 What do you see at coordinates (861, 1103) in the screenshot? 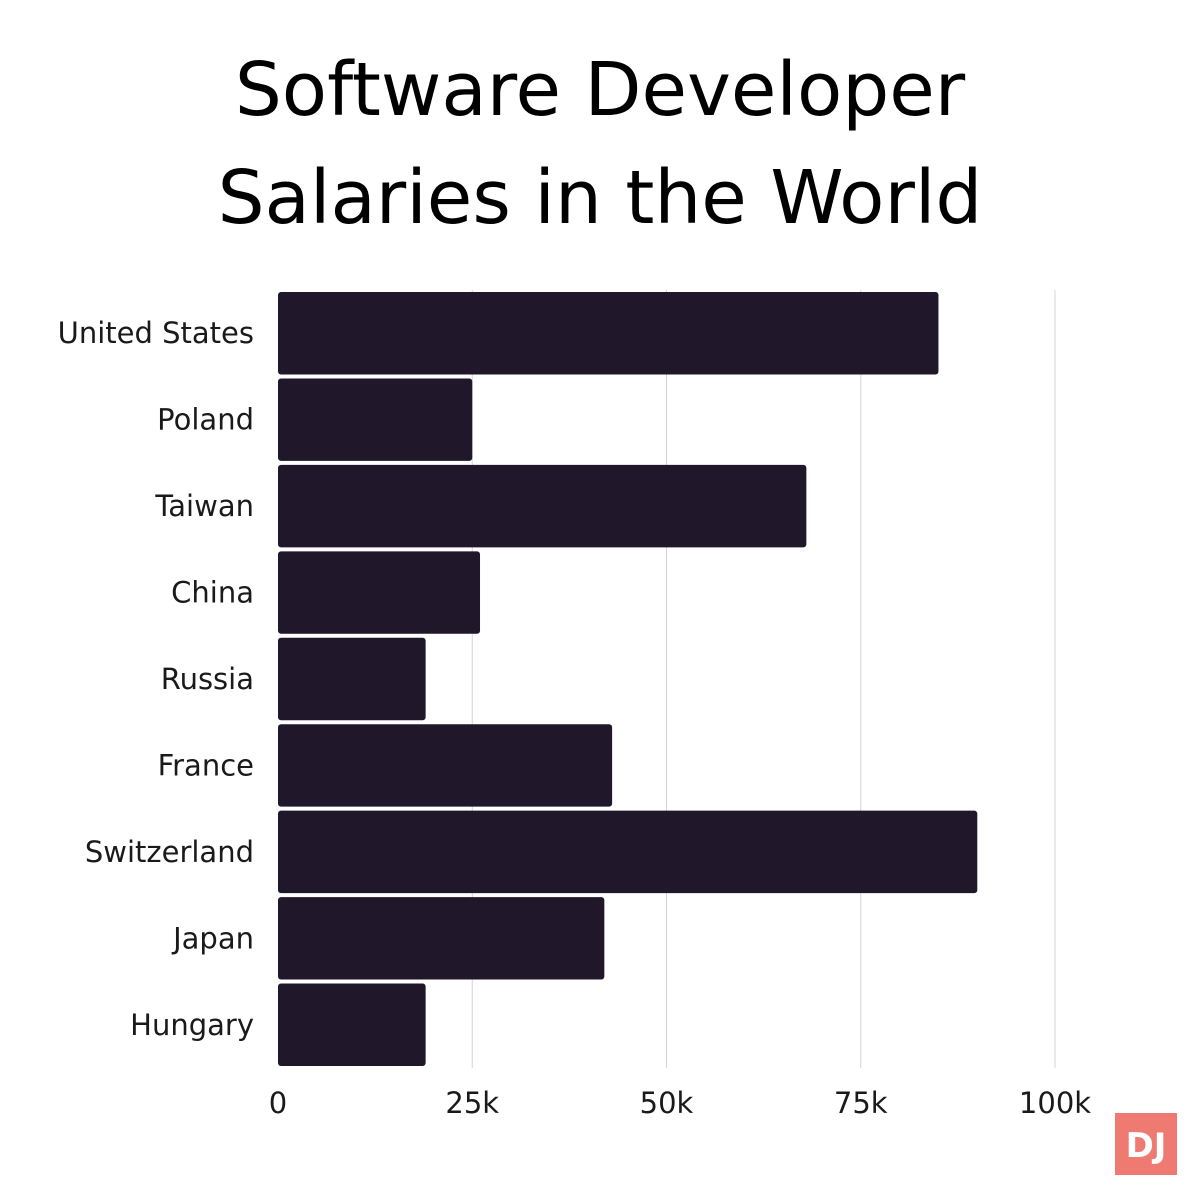
I see `x-tick-label: 75k` at bounding box center [861, 1103].